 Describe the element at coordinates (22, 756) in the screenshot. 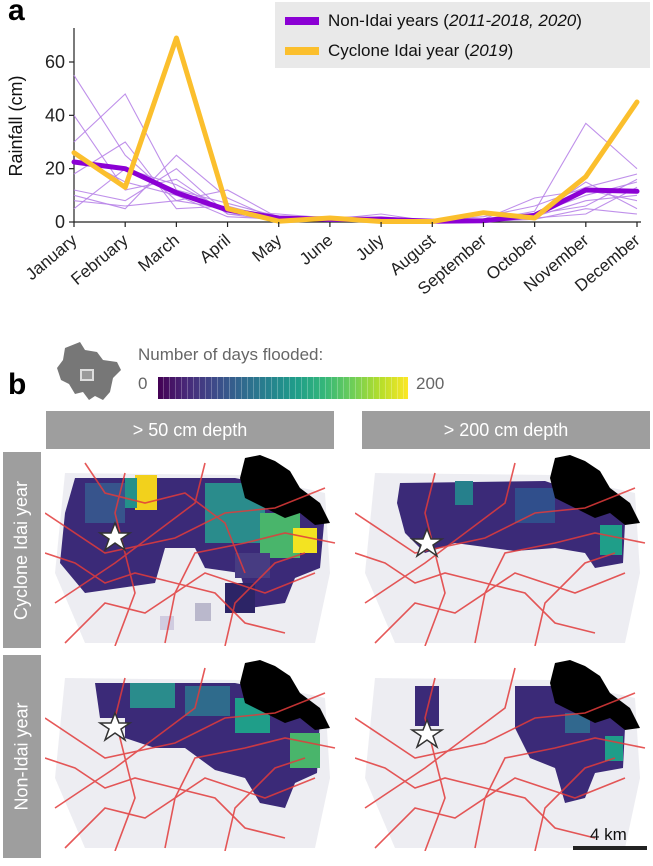

I see `row-header-non-idai: Non-Idai year` at that location.